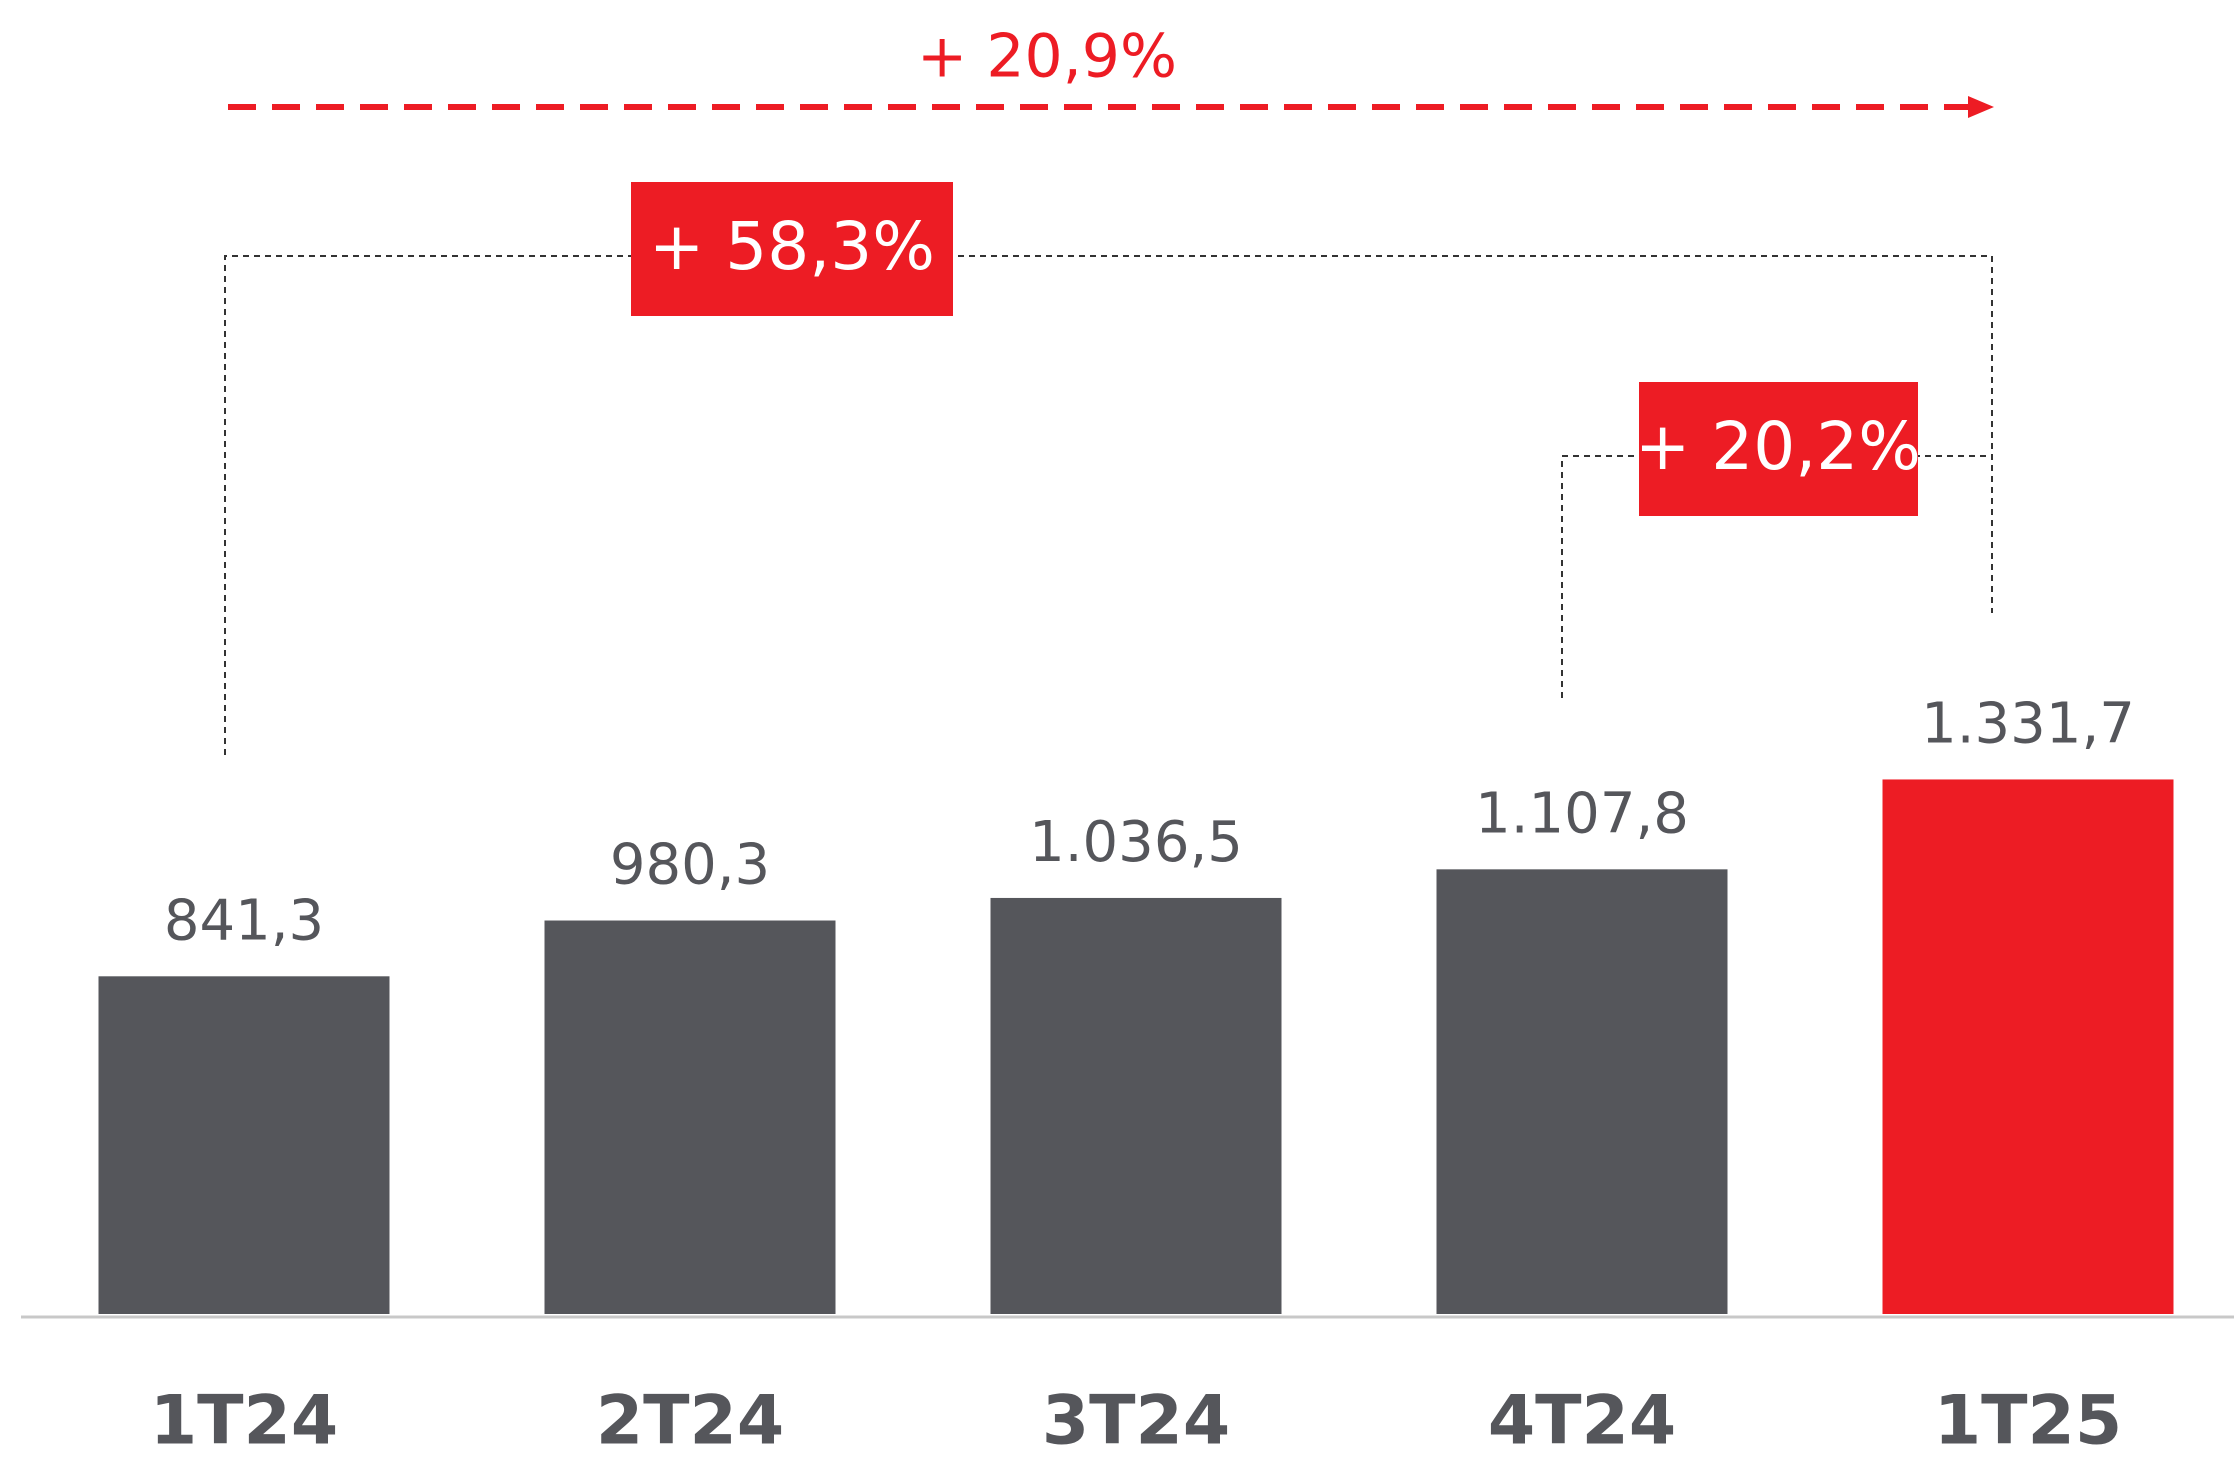 The height and width of the screenshot is (1460, 2234). I want to click on annotation: + 58,3%, so click(792, 246).